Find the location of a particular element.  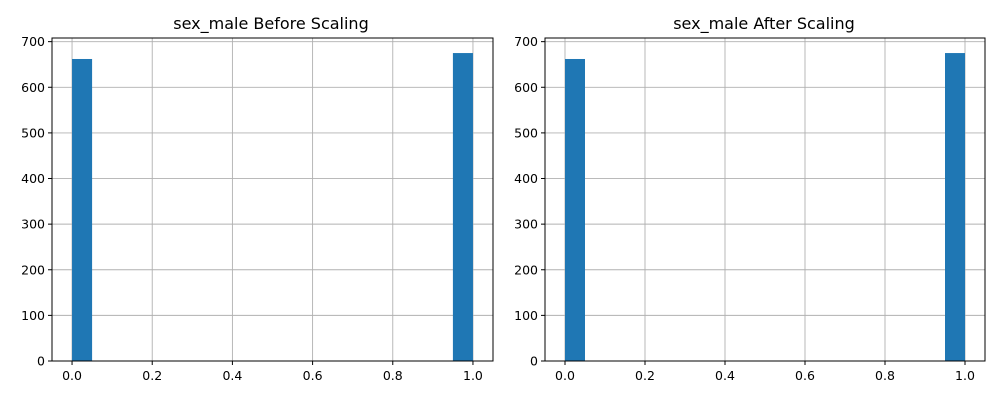

chart-title: sex_male Before Scaling is located at coordinates (270, 24).